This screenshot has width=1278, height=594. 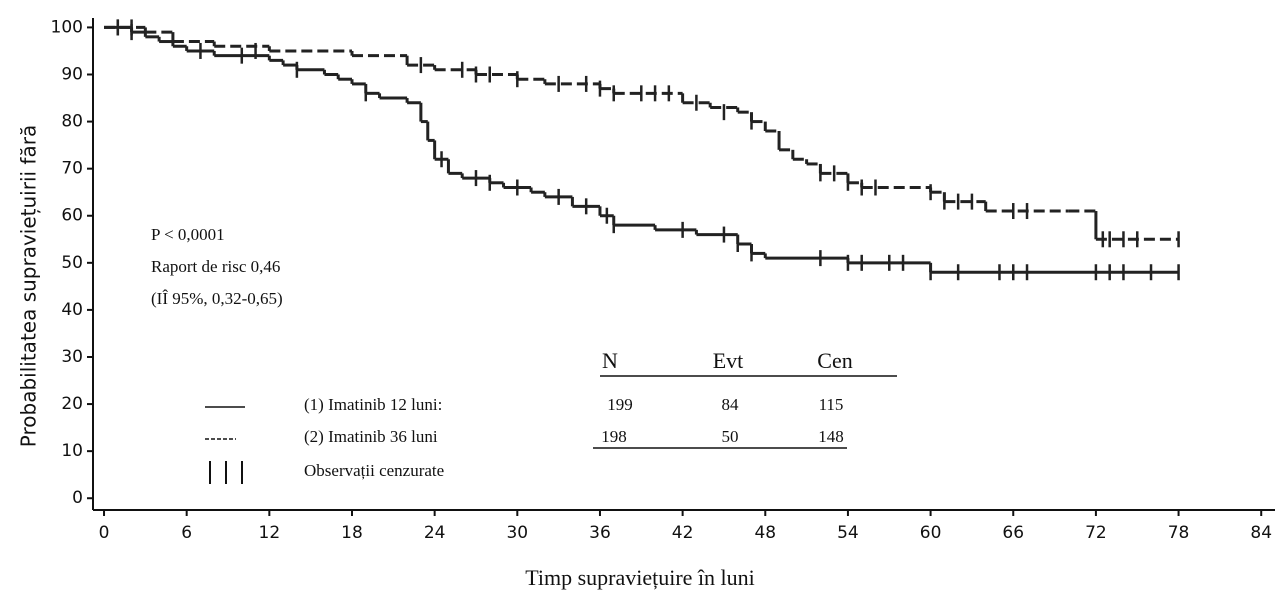 I want to click on y-tick-label: 80, so click(x=72, y=122).